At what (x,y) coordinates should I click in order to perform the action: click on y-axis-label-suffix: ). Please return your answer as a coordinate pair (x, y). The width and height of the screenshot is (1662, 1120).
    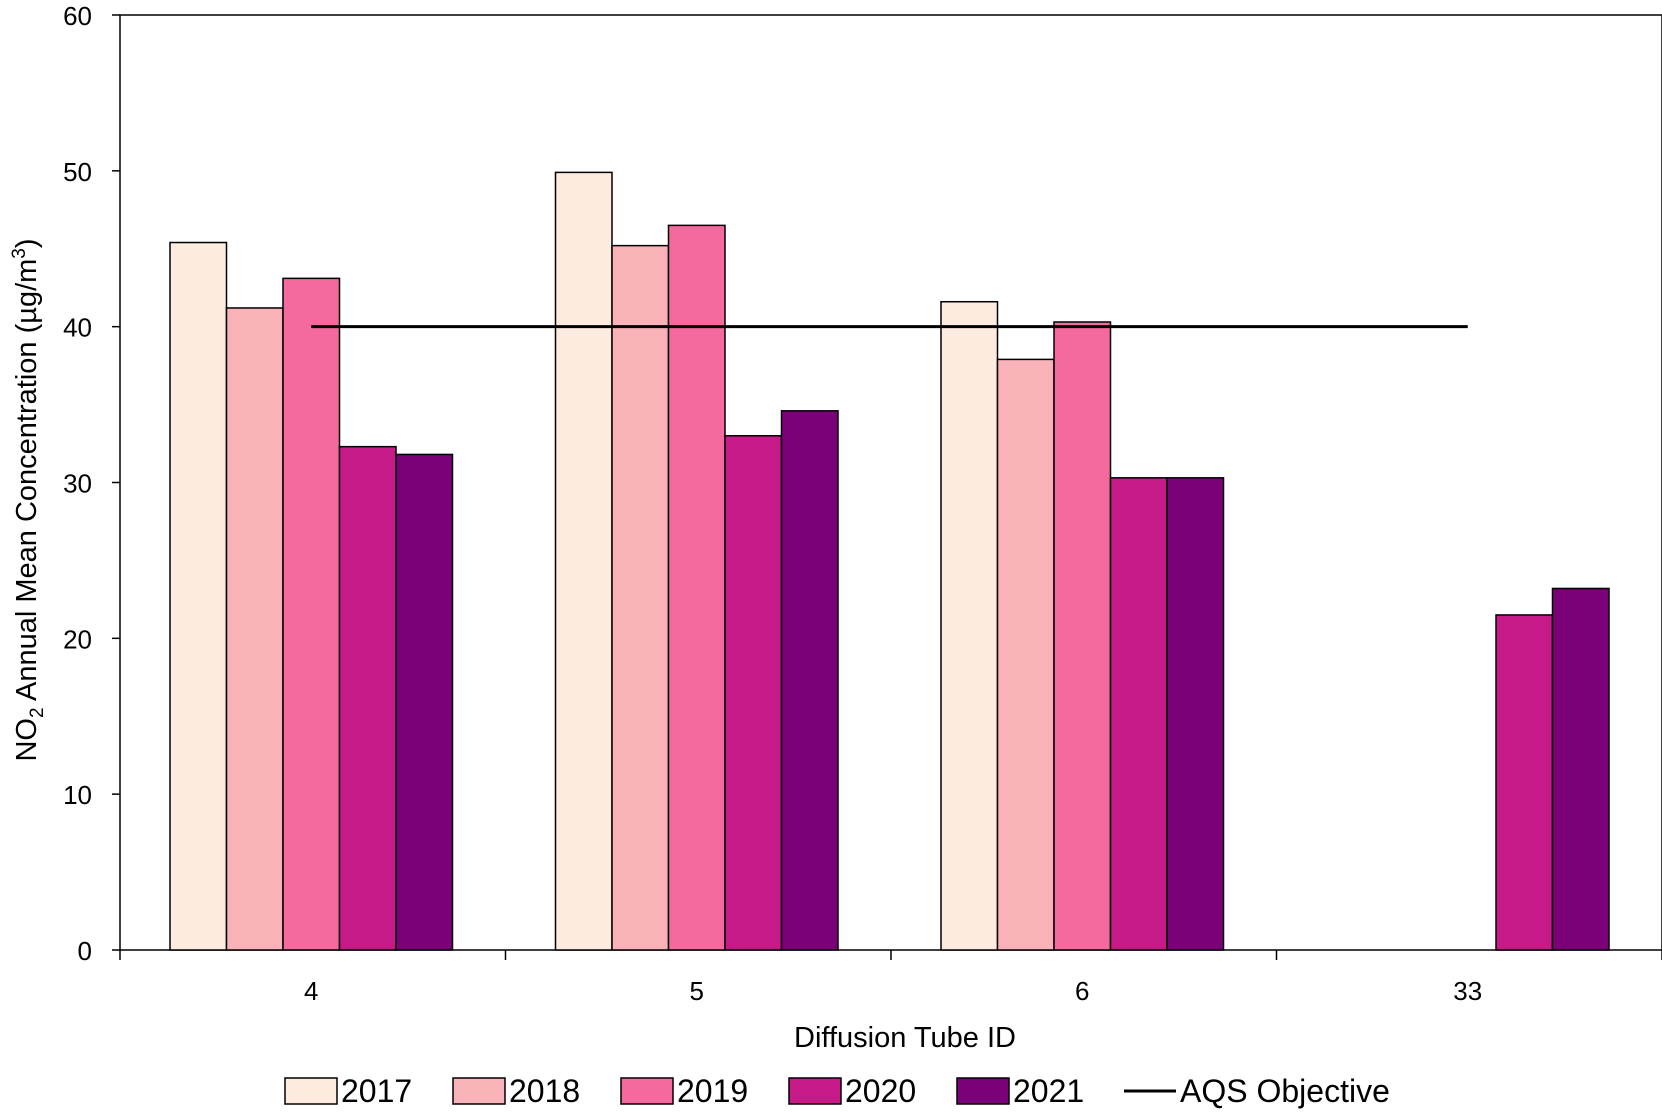
    Looking at the image, I should click on (27, 243).